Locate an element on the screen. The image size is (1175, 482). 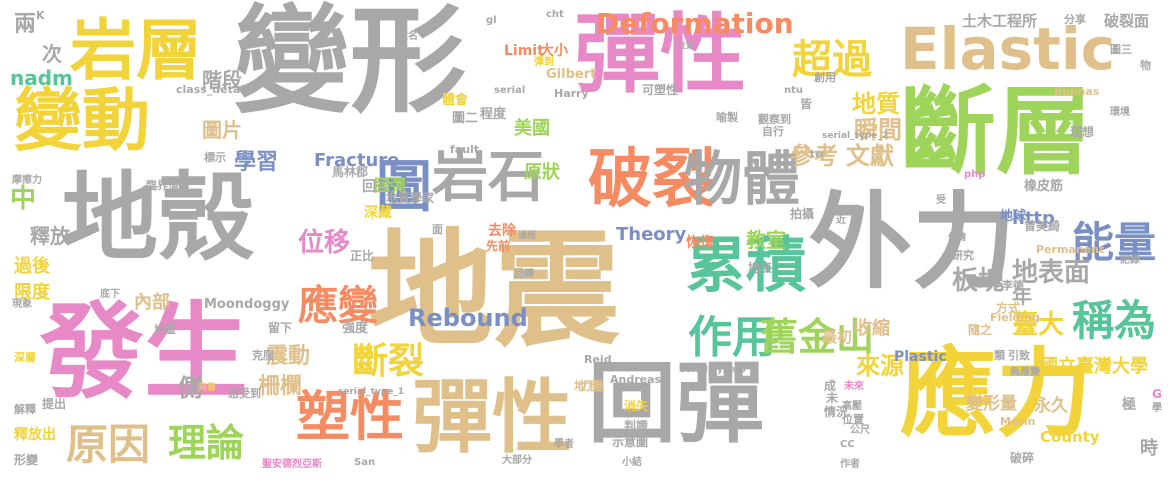
word-xiaoshi: 消失 is located at coordinates (636, 406).